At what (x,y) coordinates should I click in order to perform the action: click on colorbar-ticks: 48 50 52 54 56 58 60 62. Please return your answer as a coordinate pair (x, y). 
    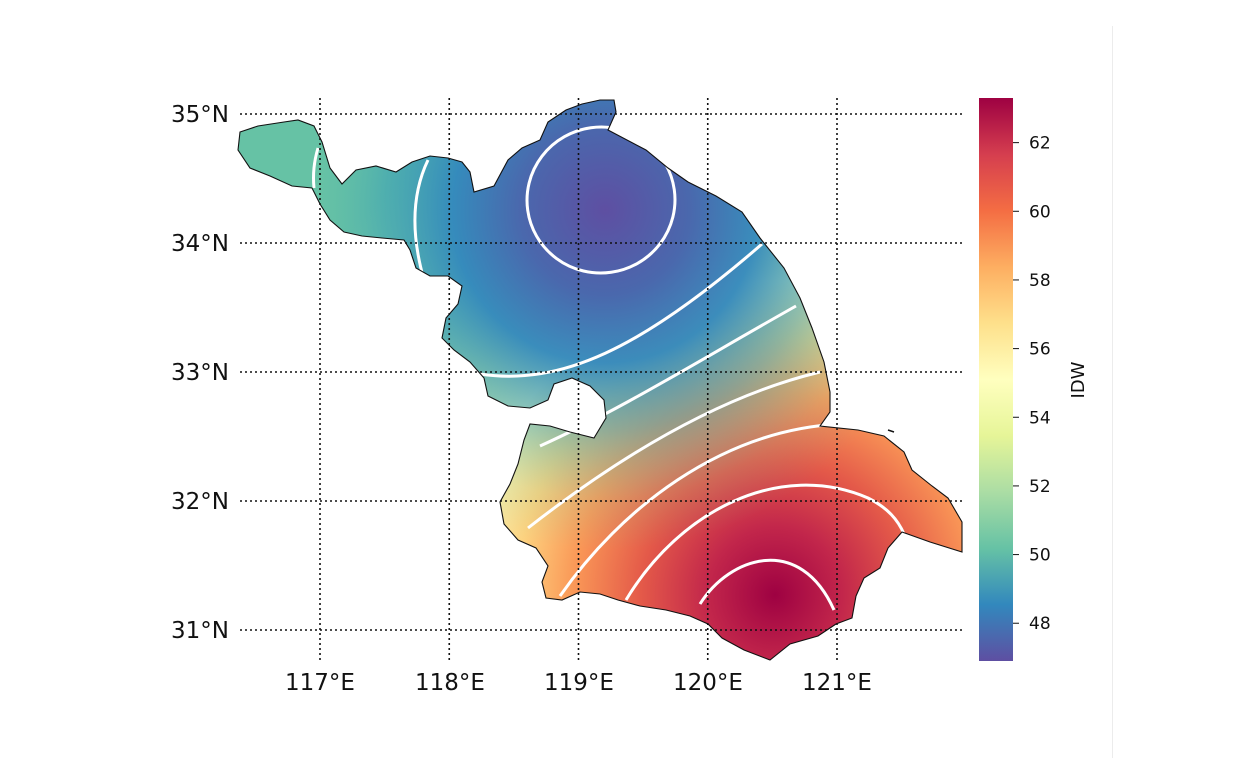
    Looking at the image, I should click on (1032, 384).